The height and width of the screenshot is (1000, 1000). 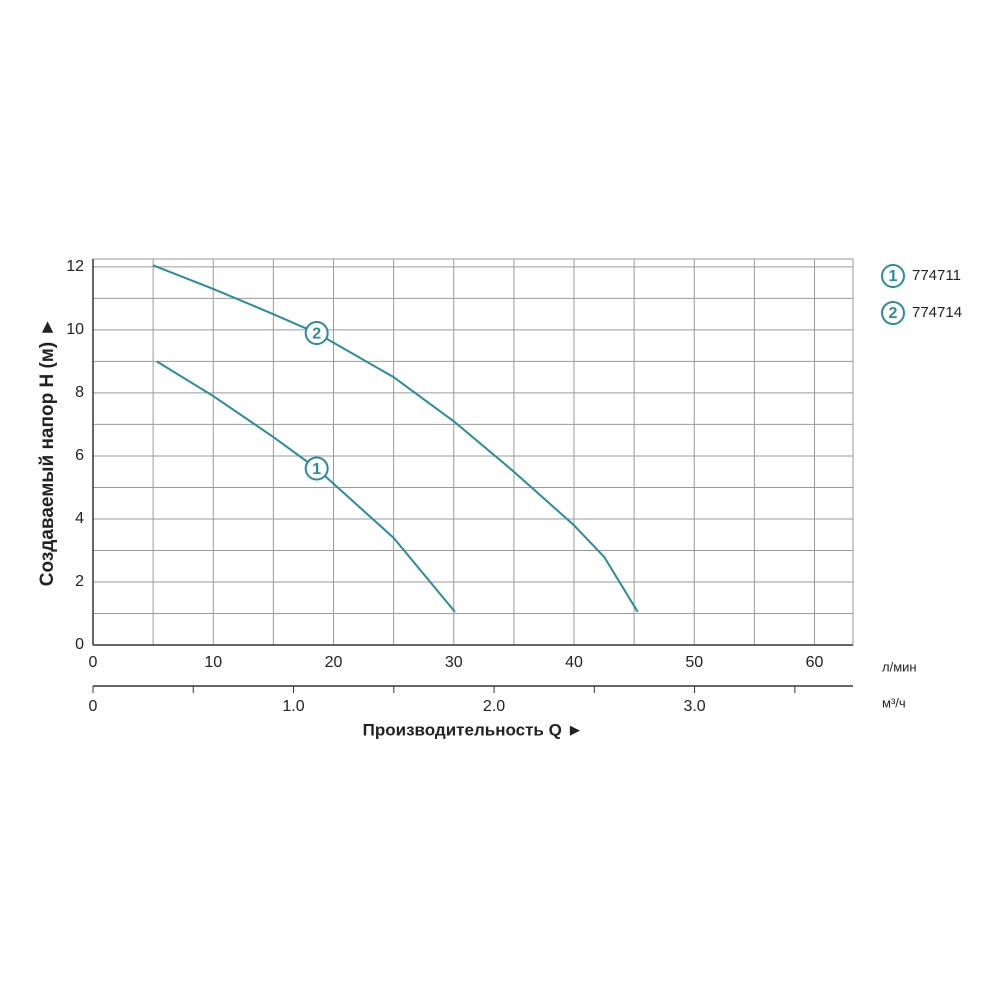 What do you see at coordinates (93, 706) in the screenshot?
I see `x2-tick-label: 0` at bounding box center [93, 706].